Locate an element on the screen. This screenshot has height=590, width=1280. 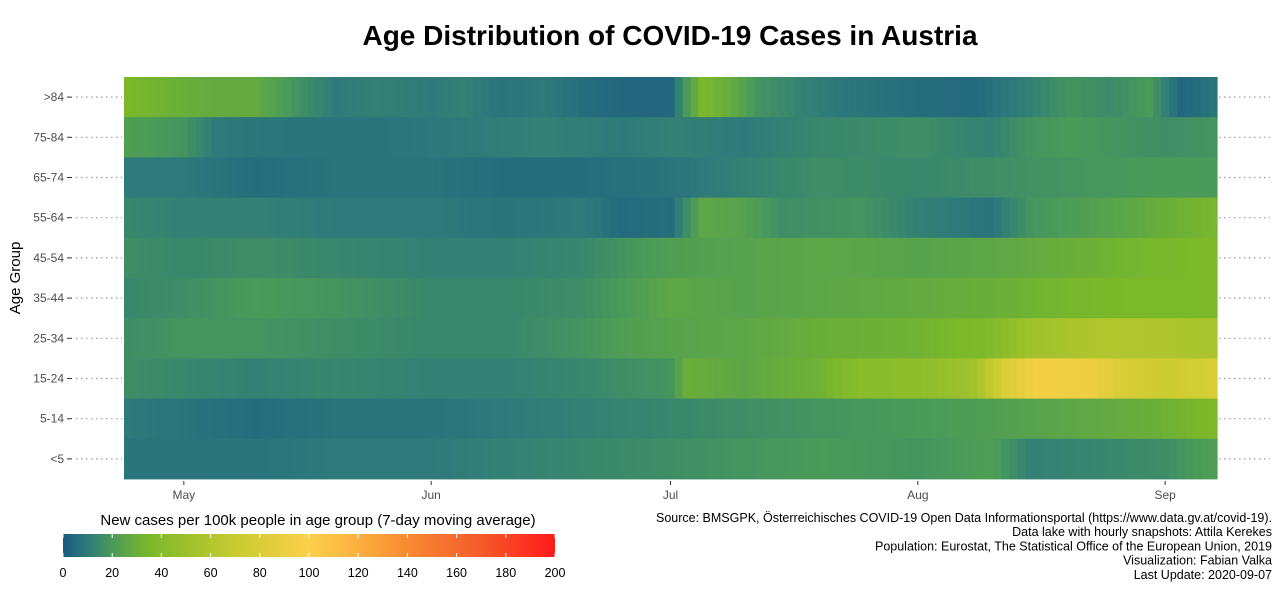
y-tick-label: 5-14 is located at coordinates (52, 419).